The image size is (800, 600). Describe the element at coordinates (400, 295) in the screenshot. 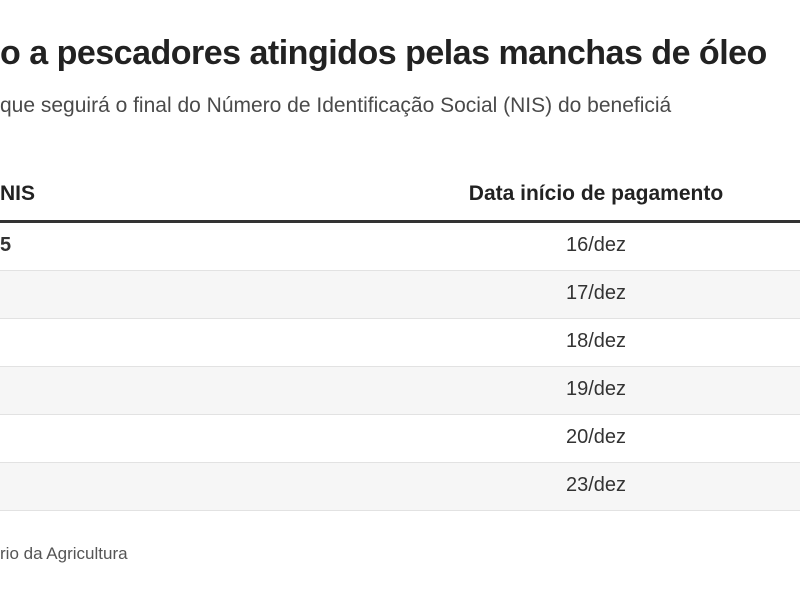

I see `table-row: 17/dez` at that location.